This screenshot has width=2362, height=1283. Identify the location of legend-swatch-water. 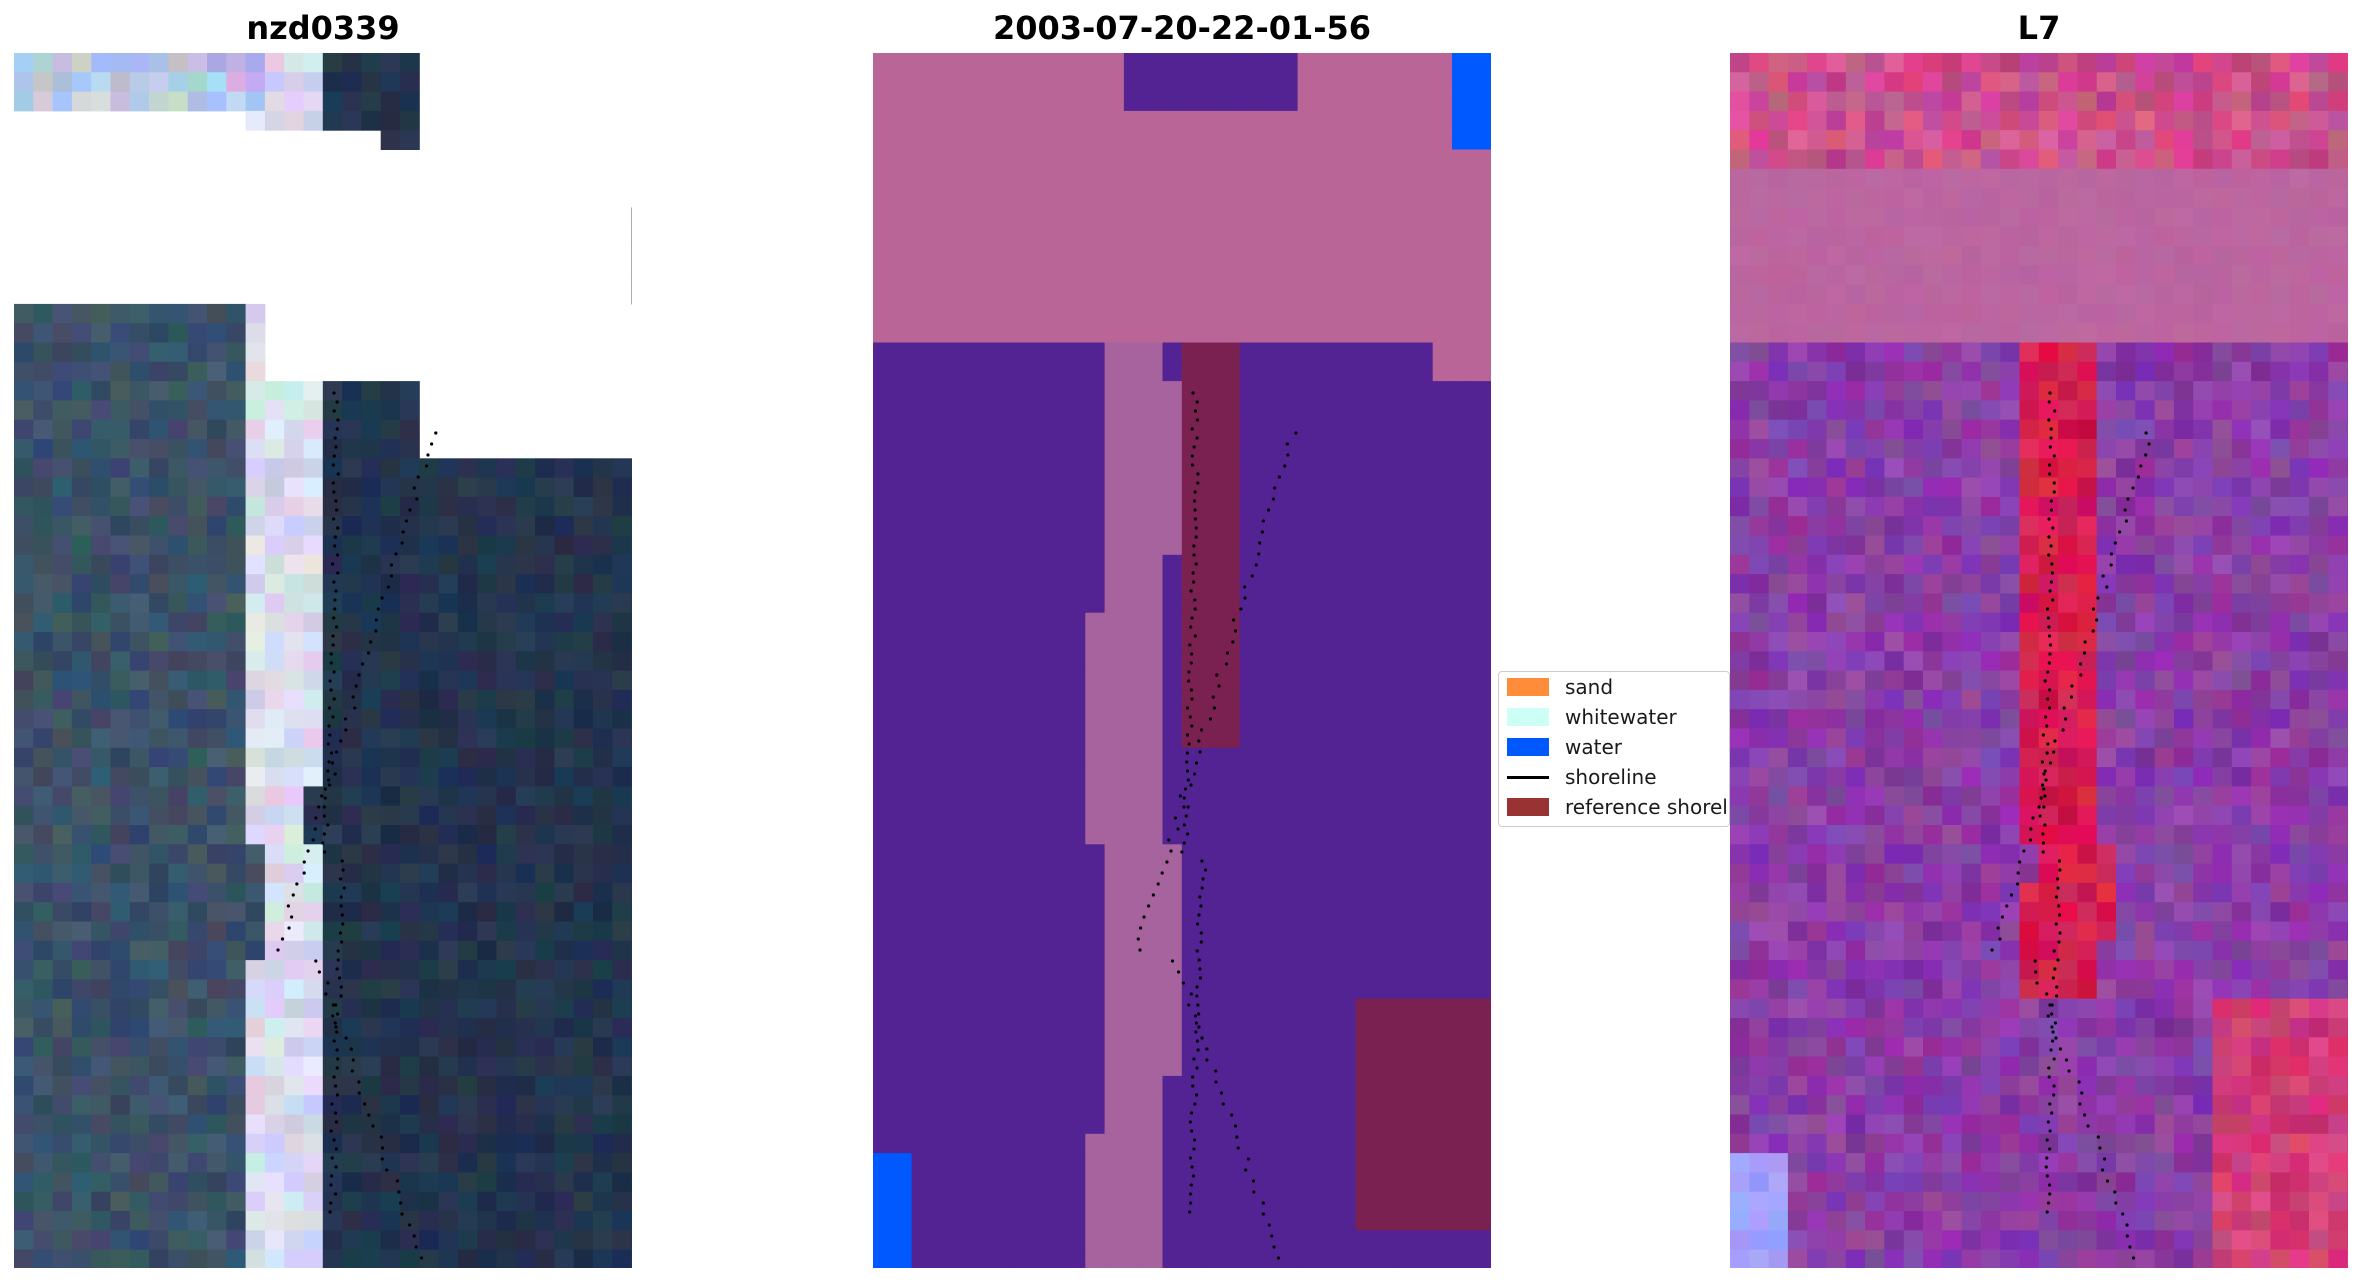
(1528, 747).